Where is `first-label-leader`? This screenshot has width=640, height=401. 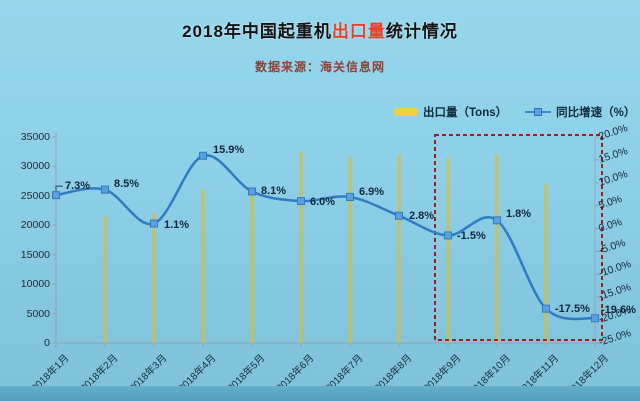 first-label-leader is located at coordinates (59, 188).